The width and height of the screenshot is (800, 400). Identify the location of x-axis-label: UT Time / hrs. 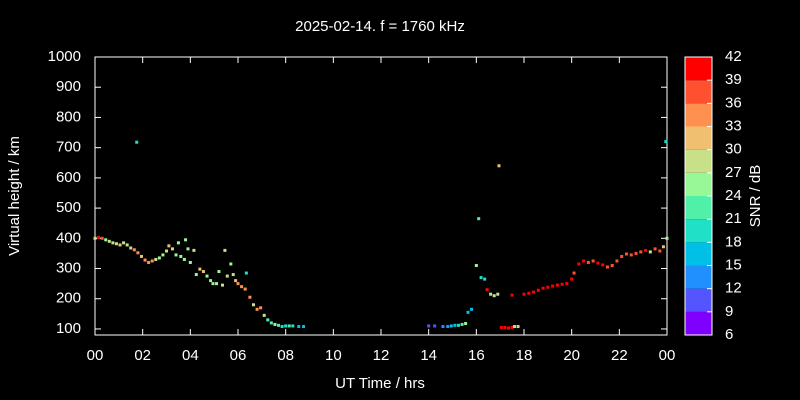
(380, 383).